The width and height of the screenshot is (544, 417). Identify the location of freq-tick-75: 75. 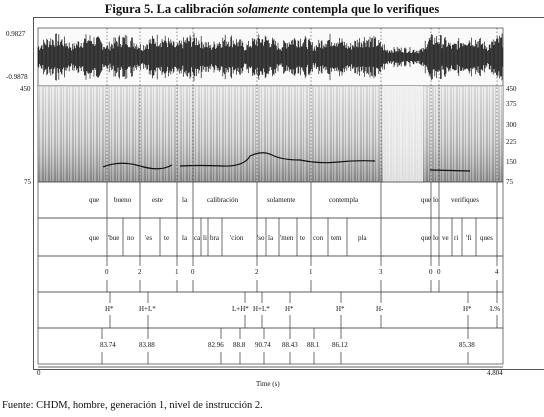
(509, 182).